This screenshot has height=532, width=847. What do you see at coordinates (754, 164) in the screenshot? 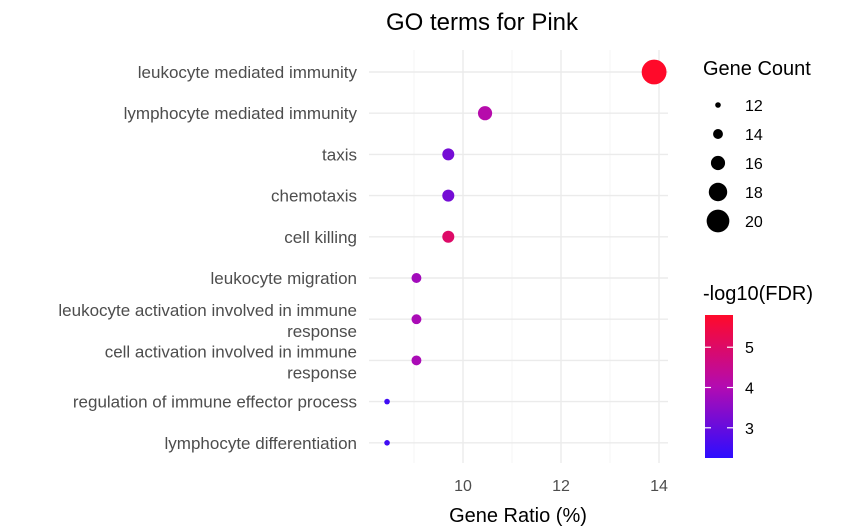
I see `size-legend-label: 16` at bounding box center [754, 164].